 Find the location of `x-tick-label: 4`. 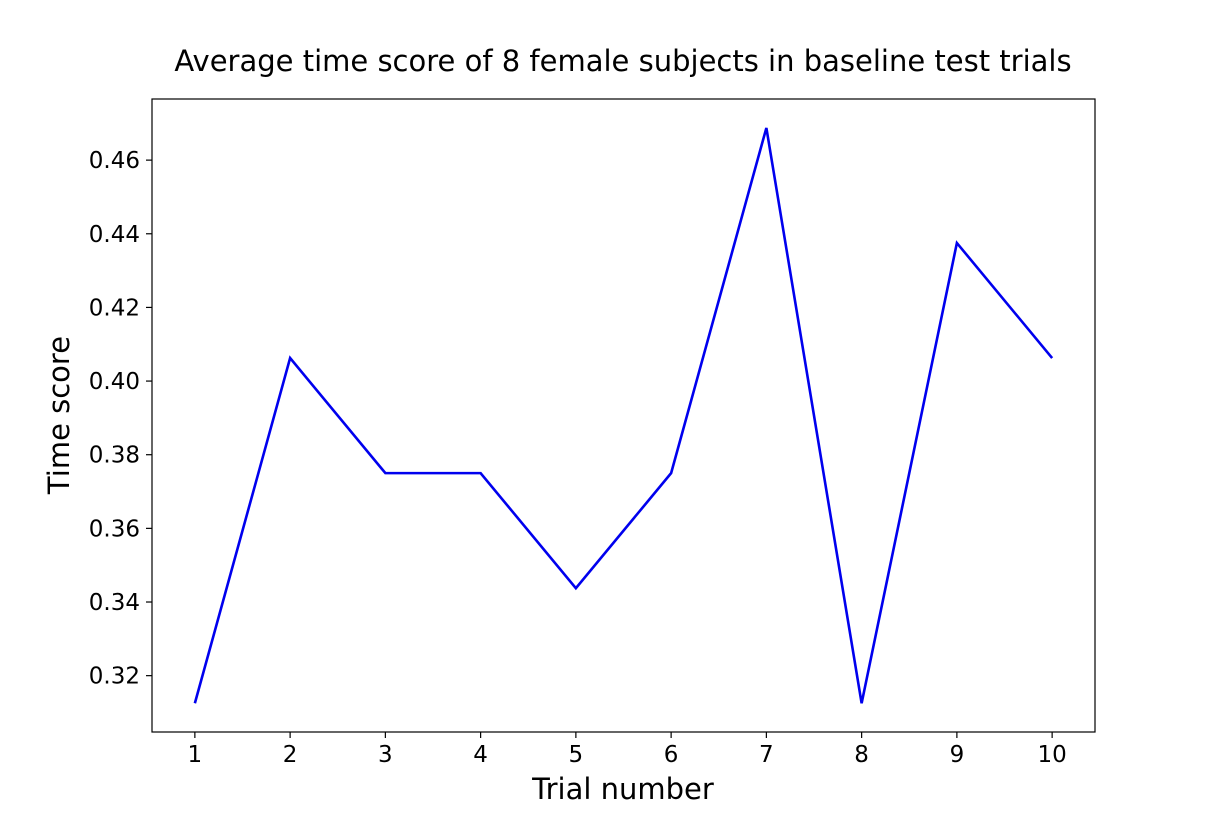

x-tick-label: 4 is located at coordinates (480, 755).